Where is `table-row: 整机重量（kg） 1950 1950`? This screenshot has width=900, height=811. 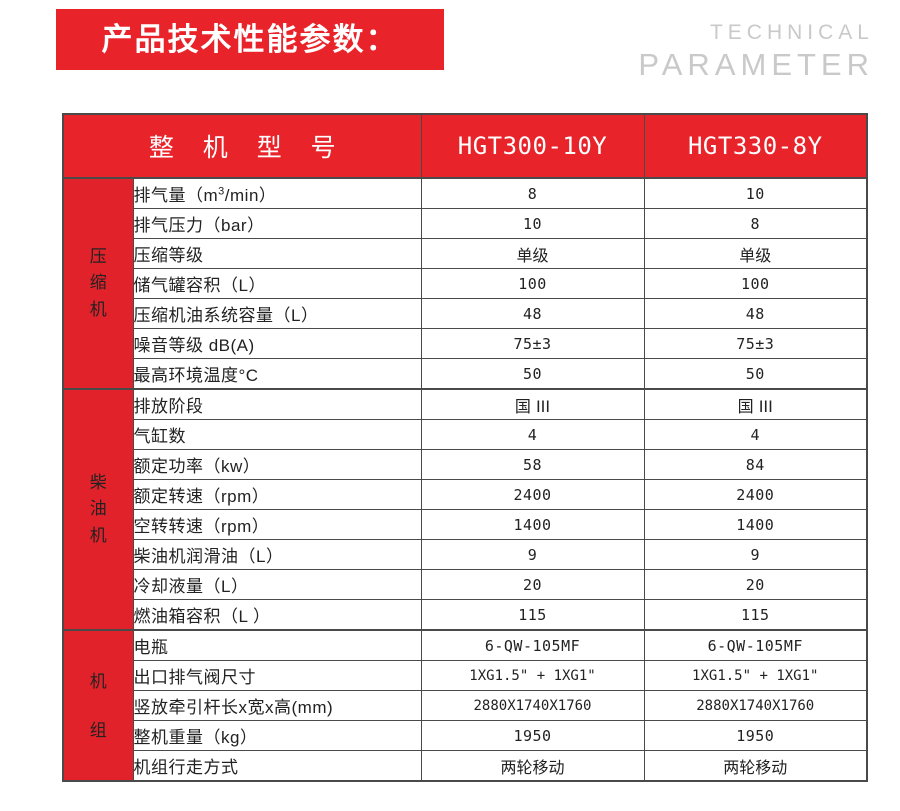 table-row: 整机重量（kg） 1950 1950 is located at coordinates (465, 735).